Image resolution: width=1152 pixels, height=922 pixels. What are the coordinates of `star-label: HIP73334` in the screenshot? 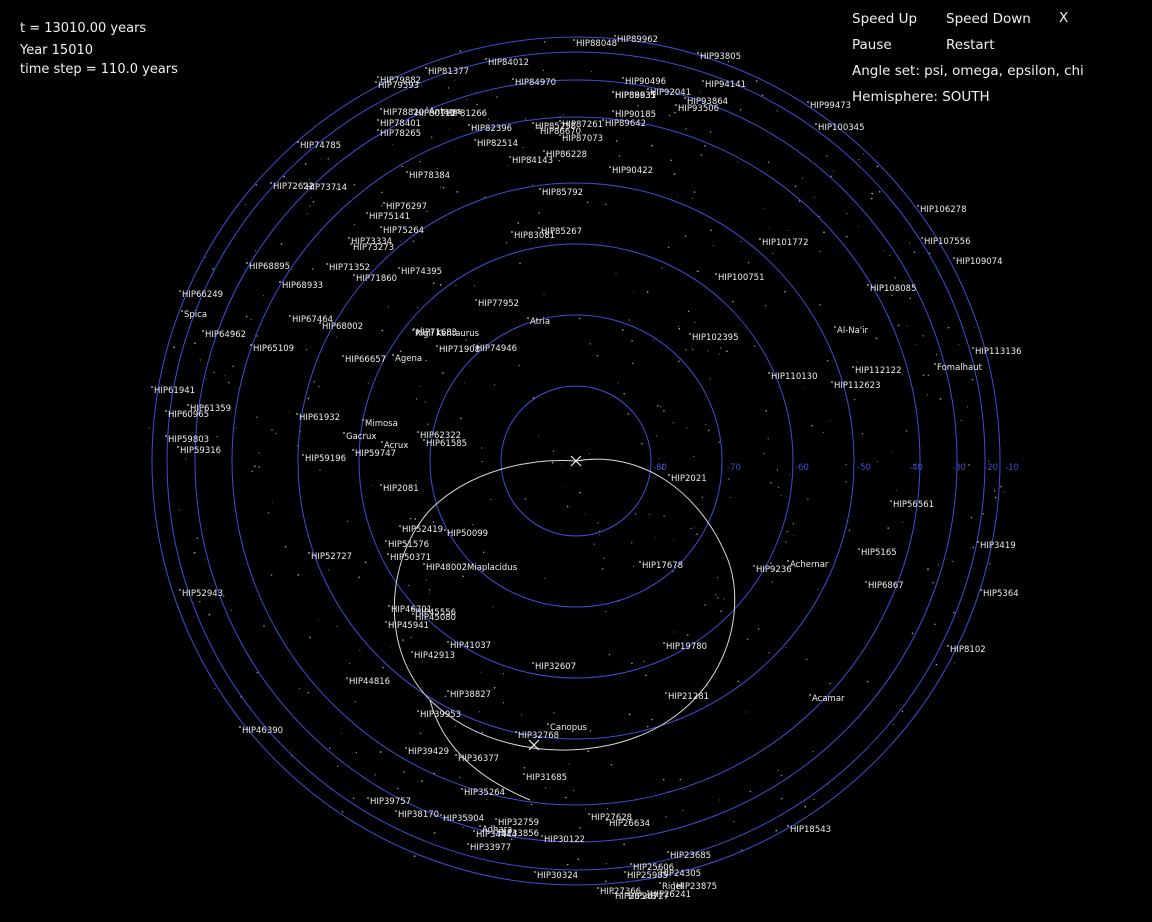 It's located at (371, 242).